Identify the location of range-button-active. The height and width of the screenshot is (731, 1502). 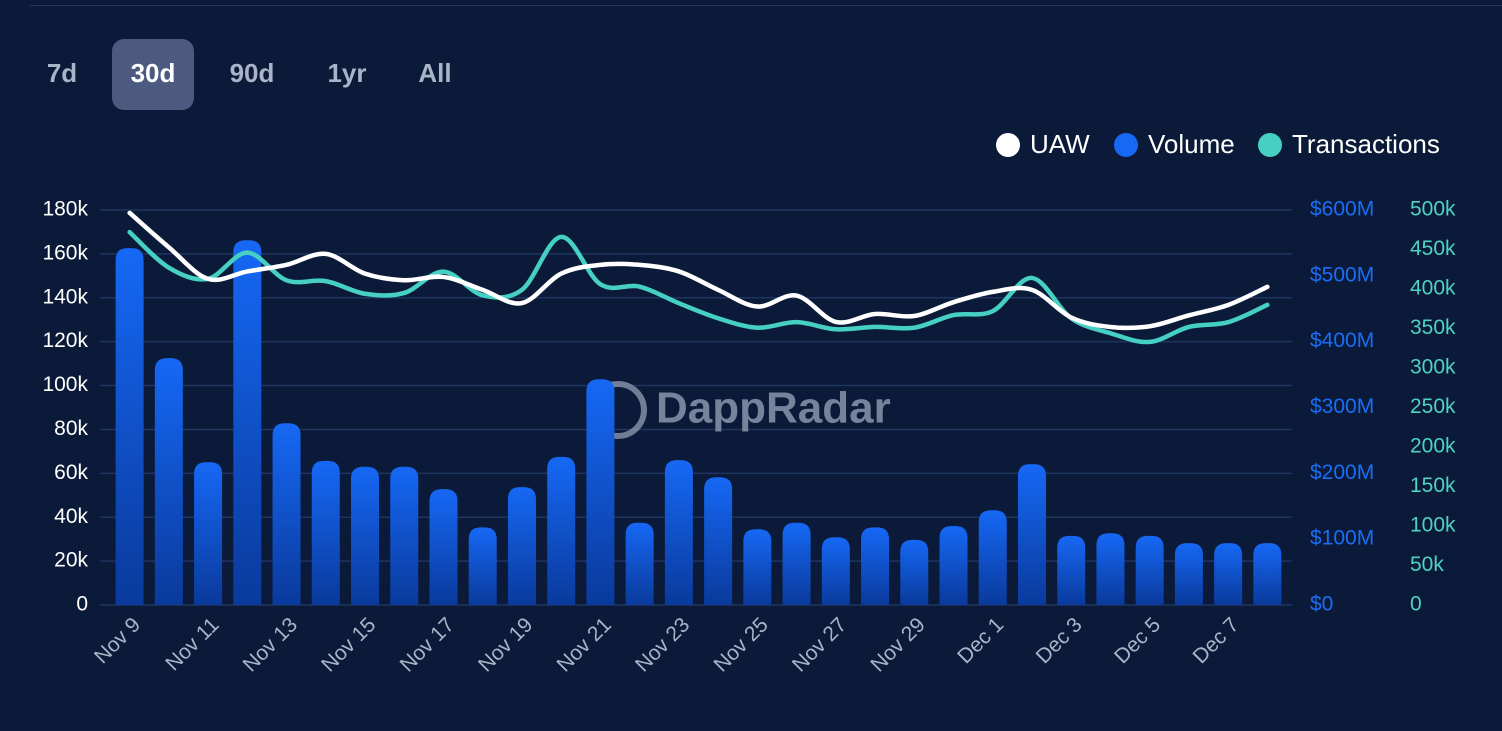
(153, 74).